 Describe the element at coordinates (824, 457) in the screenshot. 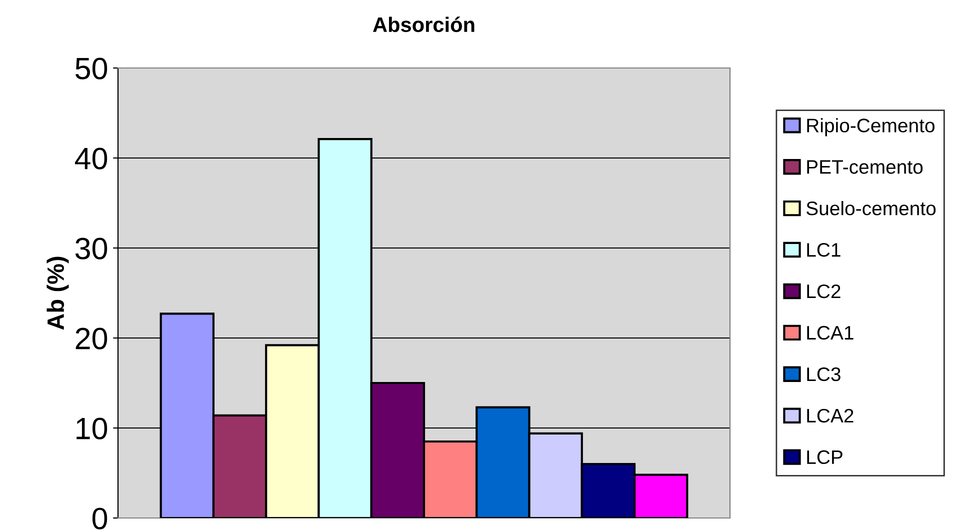

I see `legend-label: LCP` at that location.